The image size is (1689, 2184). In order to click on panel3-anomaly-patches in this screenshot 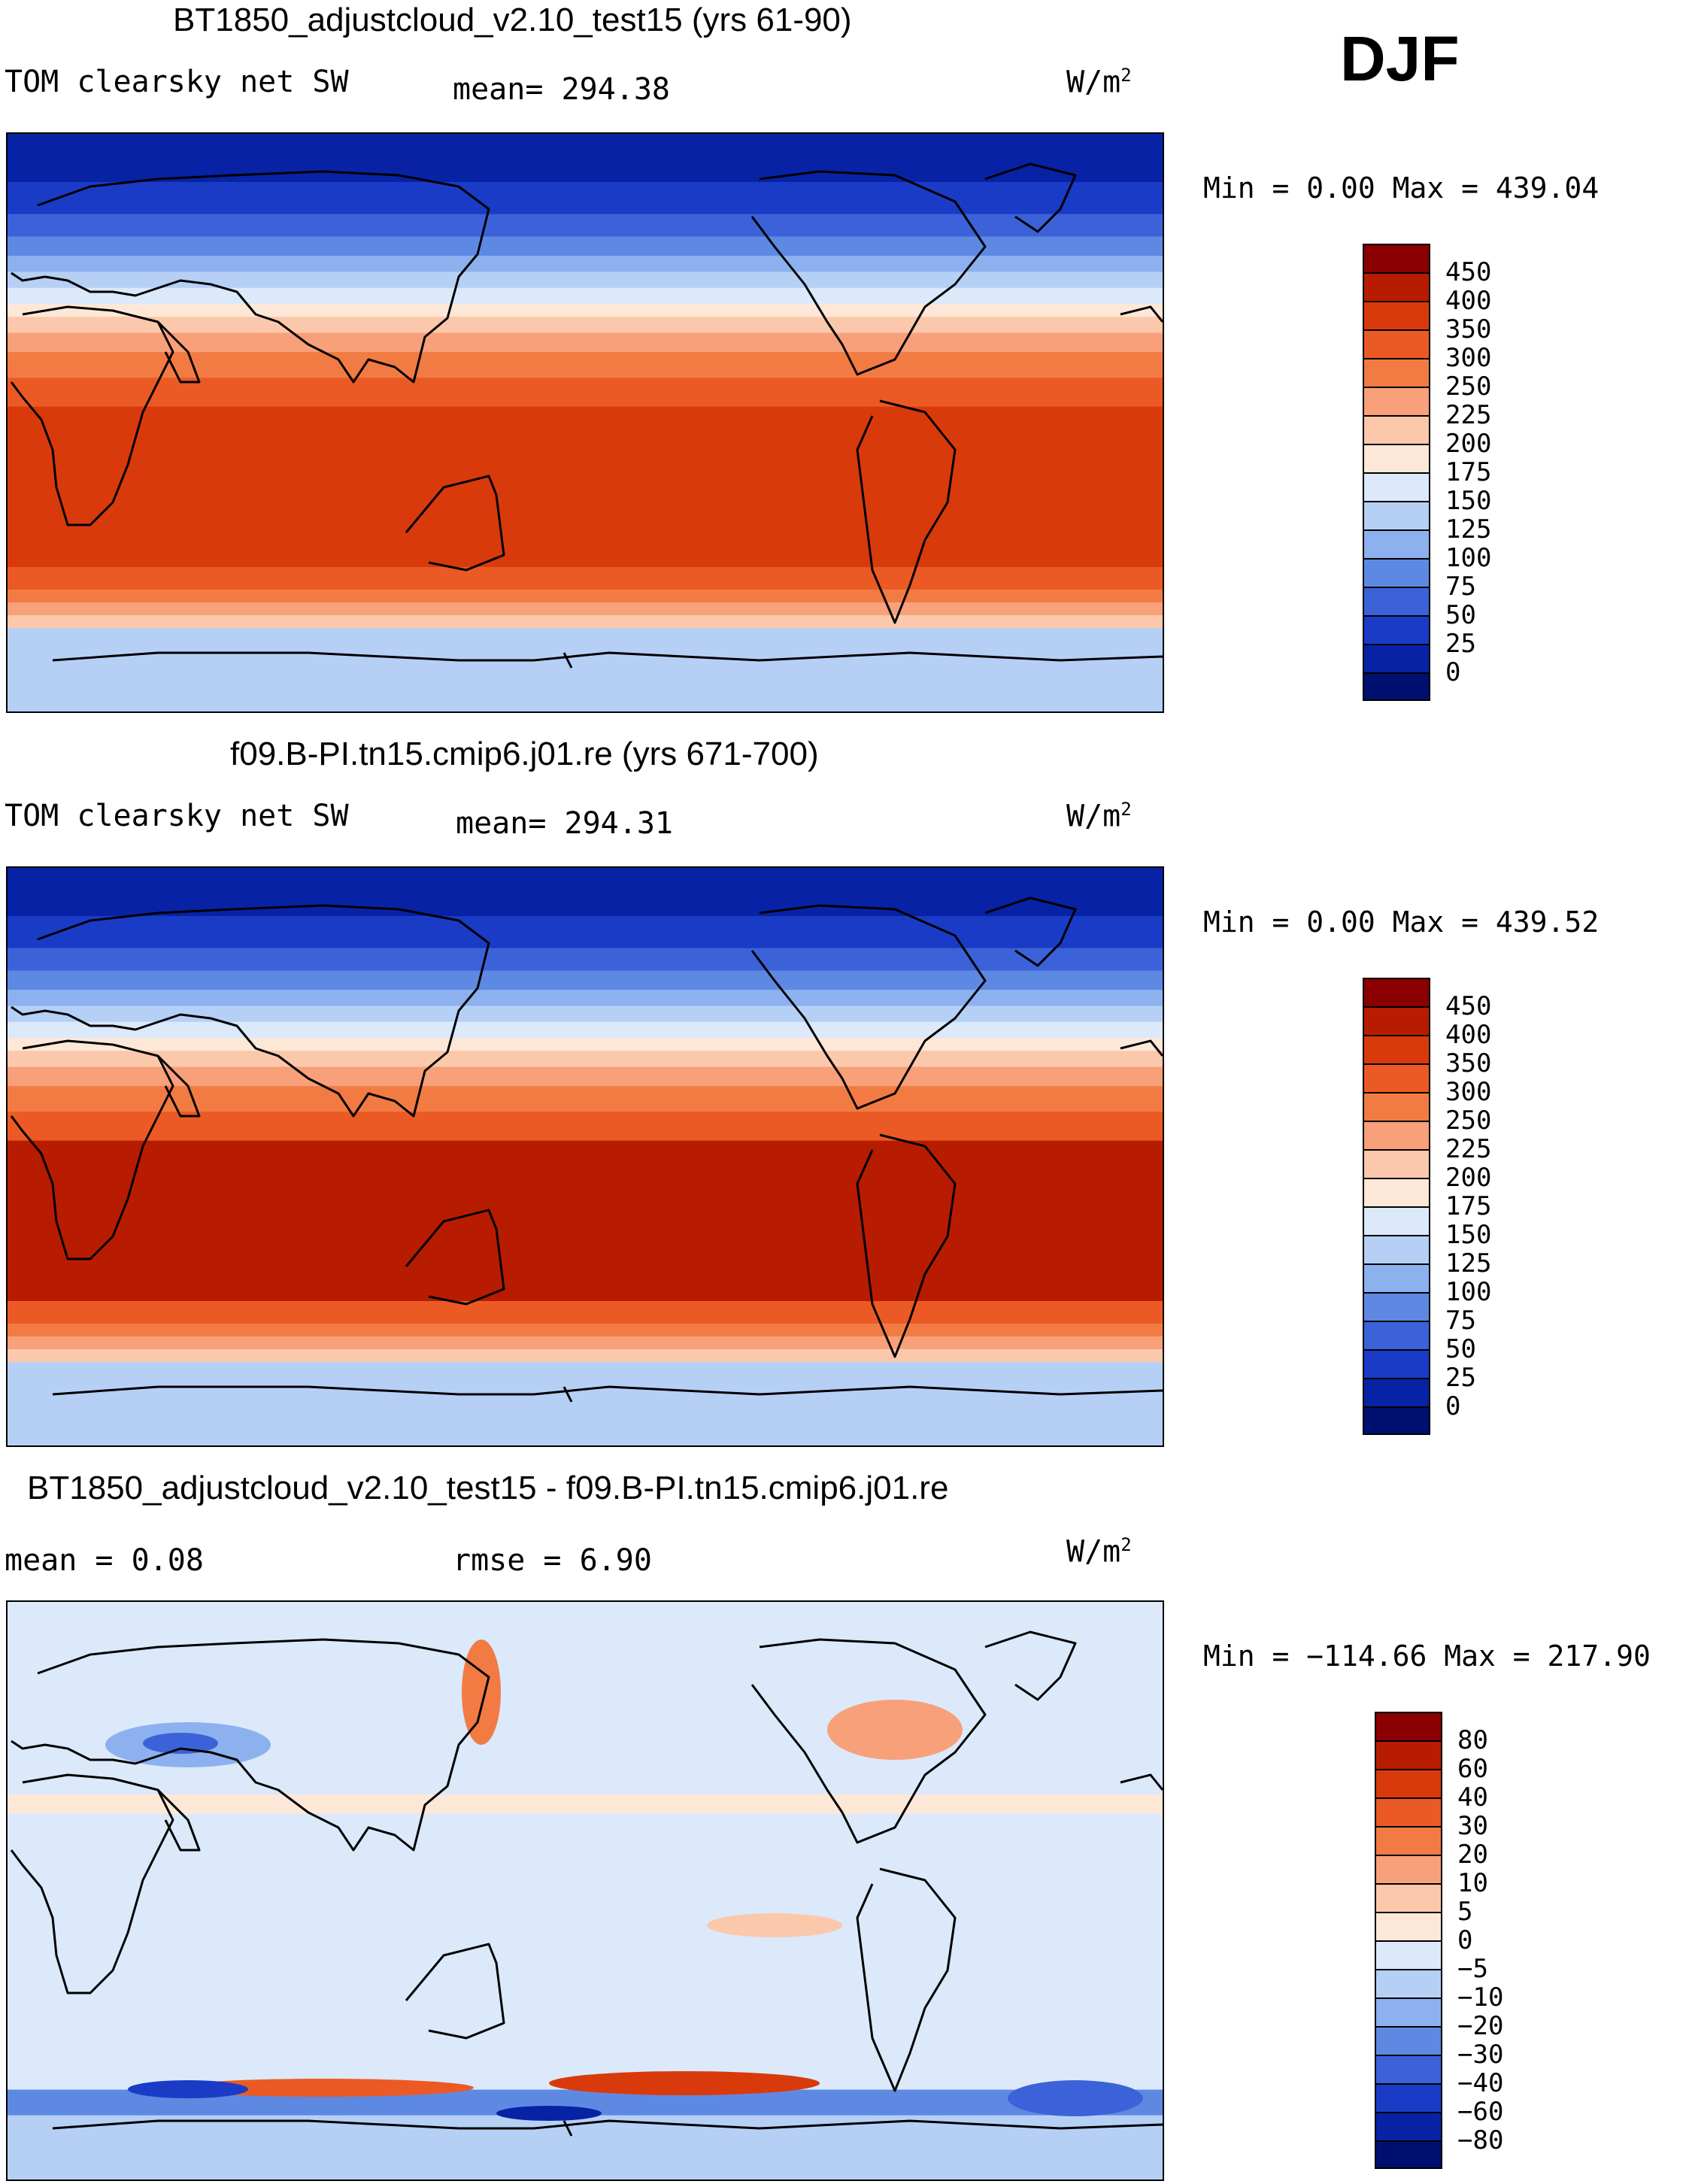, I will do `click(624, 1880)`.